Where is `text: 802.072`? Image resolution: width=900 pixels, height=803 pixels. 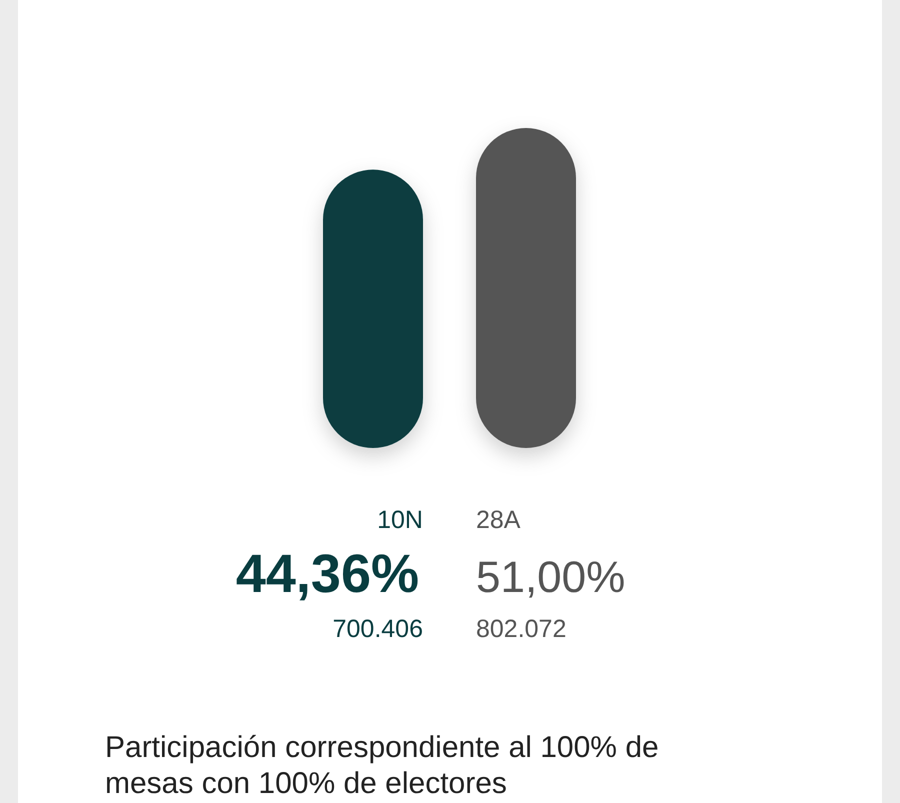
text: 802.072 is located at coordinates (521, 629).